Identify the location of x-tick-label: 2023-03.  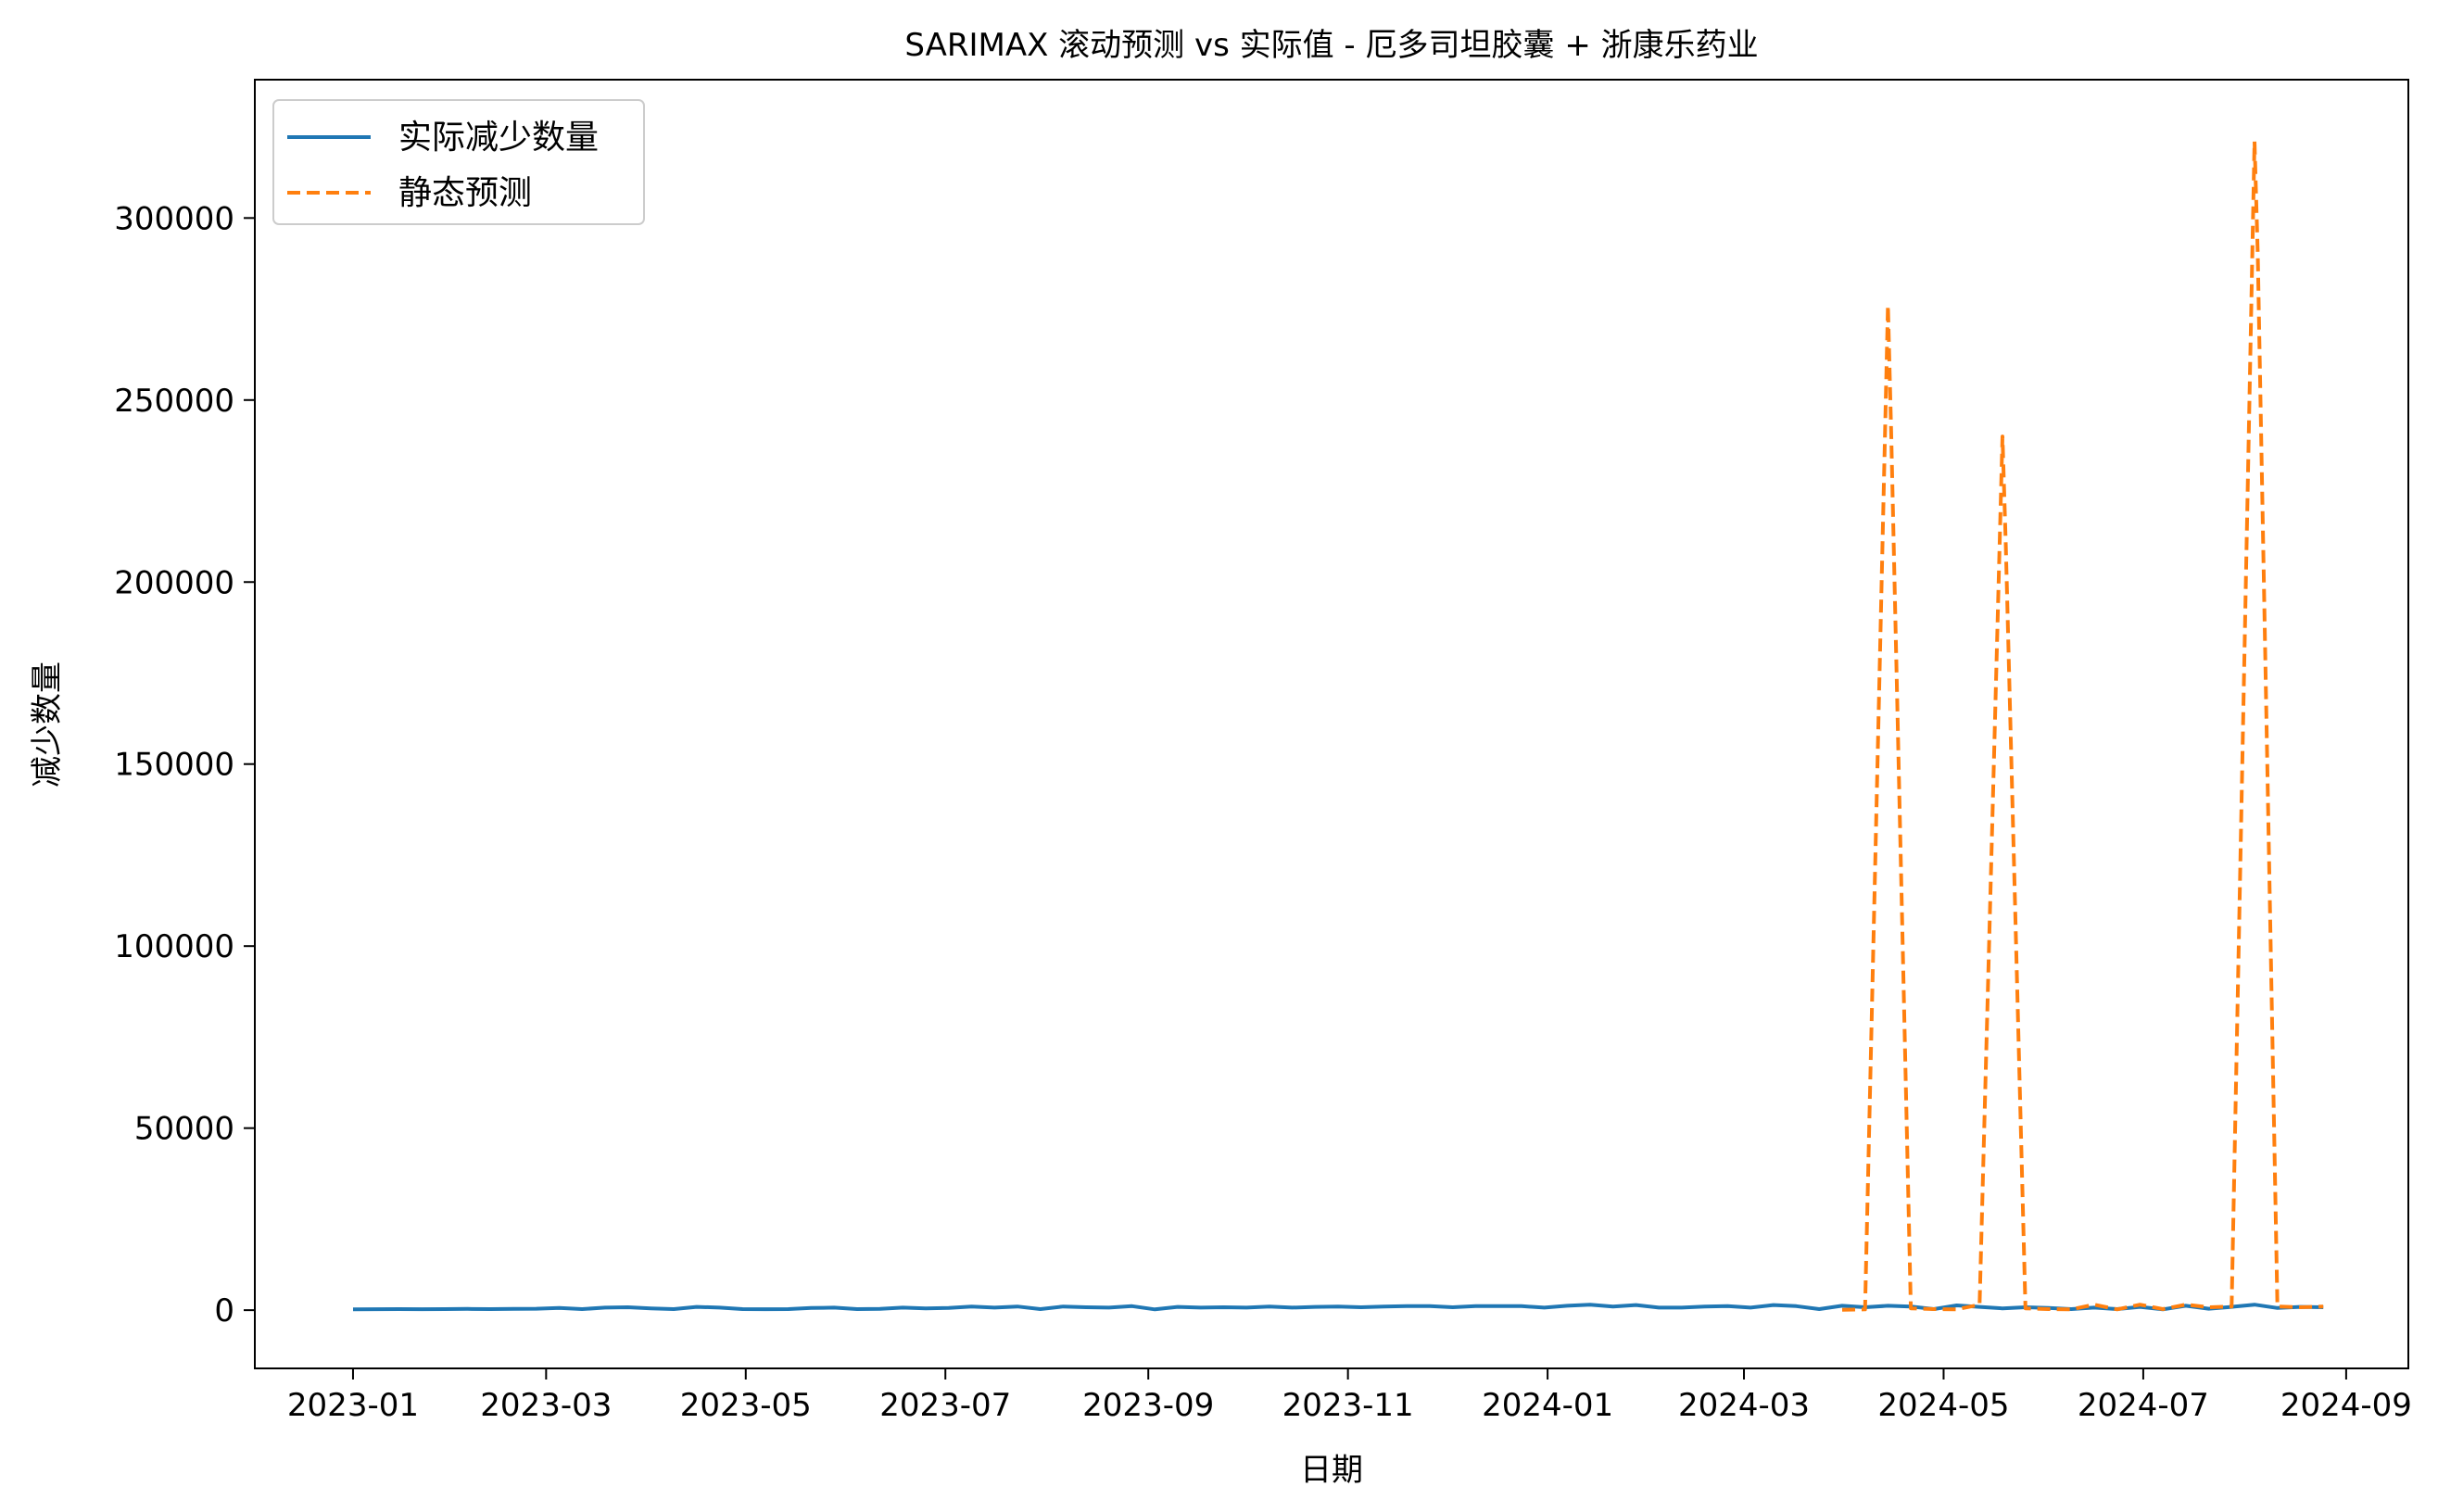
(546, 1405).